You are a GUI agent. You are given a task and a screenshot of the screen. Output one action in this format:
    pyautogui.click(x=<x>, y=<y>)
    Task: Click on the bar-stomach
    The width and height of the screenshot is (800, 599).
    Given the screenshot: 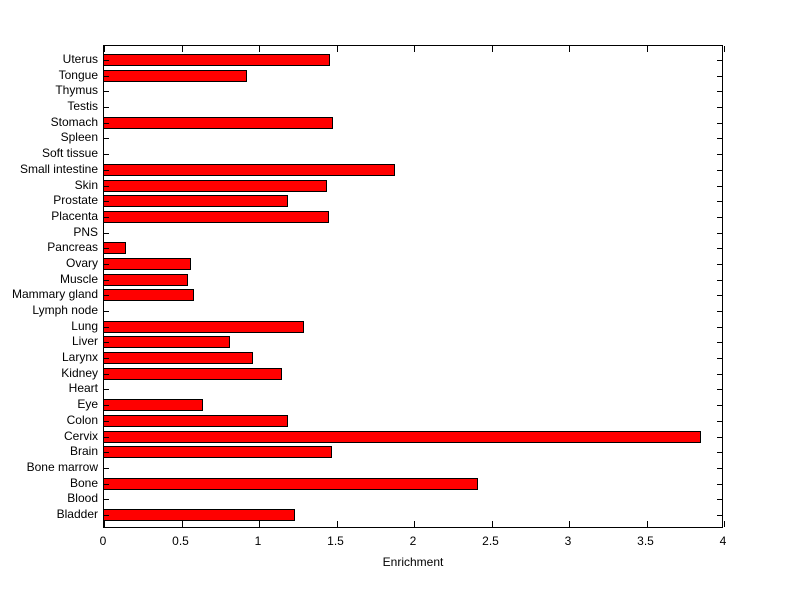 What is the action you would take?
    pyautogui.click(x=219, y=122)
    